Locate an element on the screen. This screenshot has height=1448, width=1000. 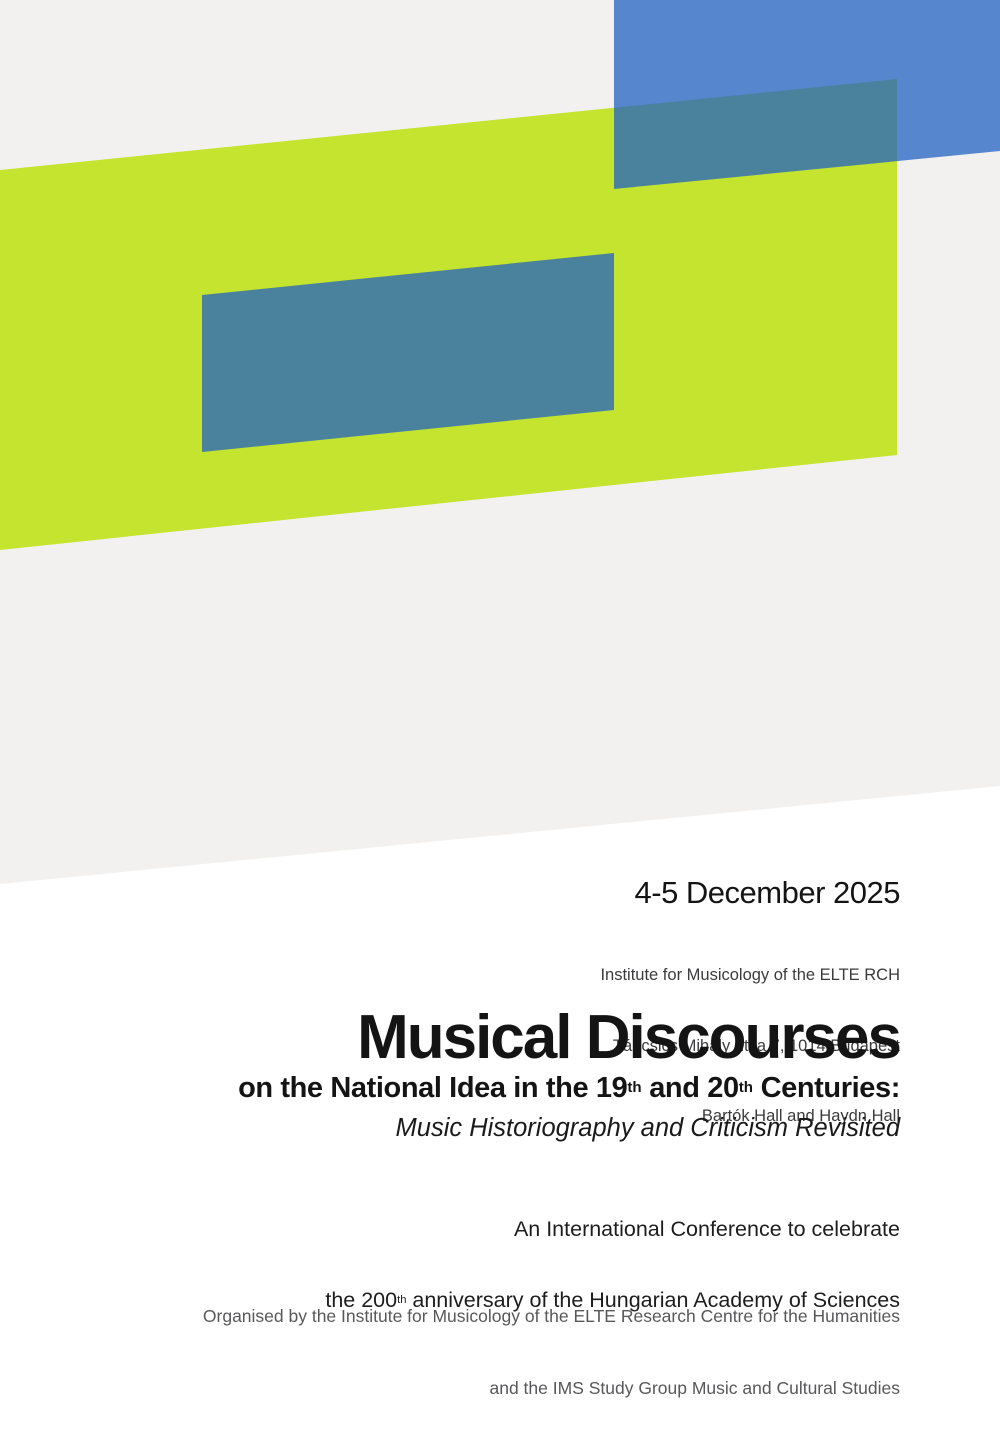
subtitle-mid: and 20 is located at coordinates (690, 1088).